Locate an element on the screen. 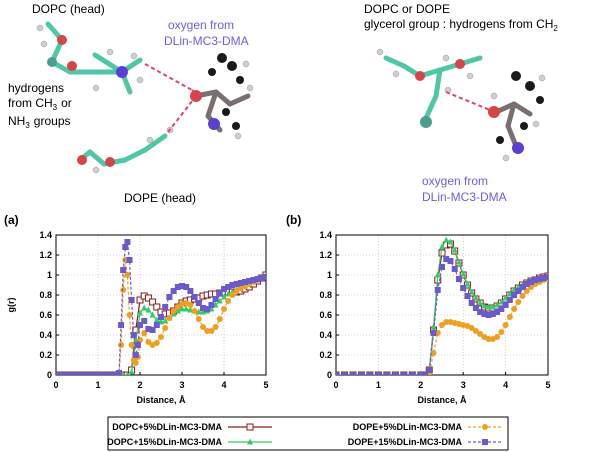 The image size is (612, 452). label-nh: NH is located at coordinates (16, 121).